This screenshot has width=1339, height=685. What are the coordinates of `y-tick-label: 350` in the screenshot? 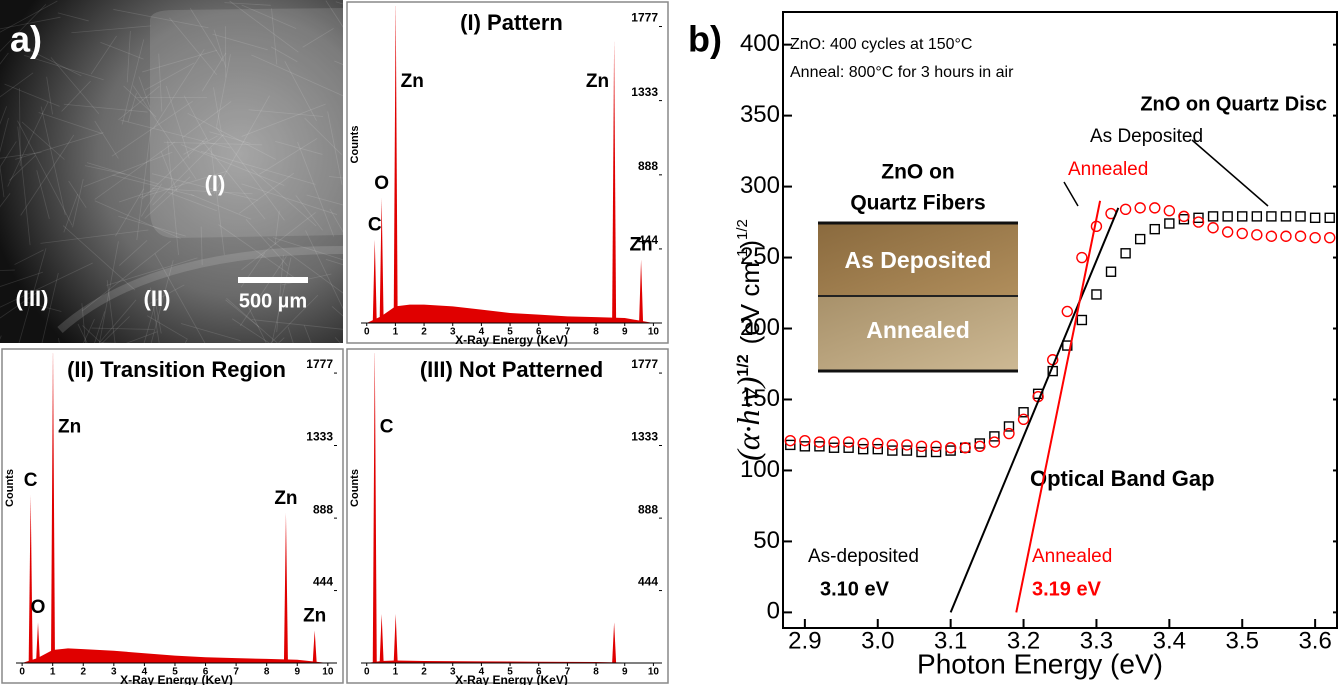 It's located at (760, 114).